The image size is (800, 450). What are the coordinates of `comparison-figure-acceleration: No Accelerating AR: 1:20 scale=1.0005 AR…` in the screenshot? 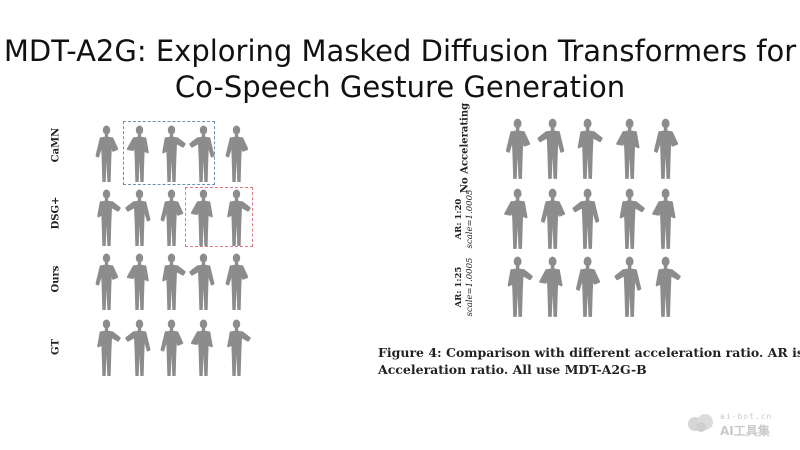 It's located at (567, 218).